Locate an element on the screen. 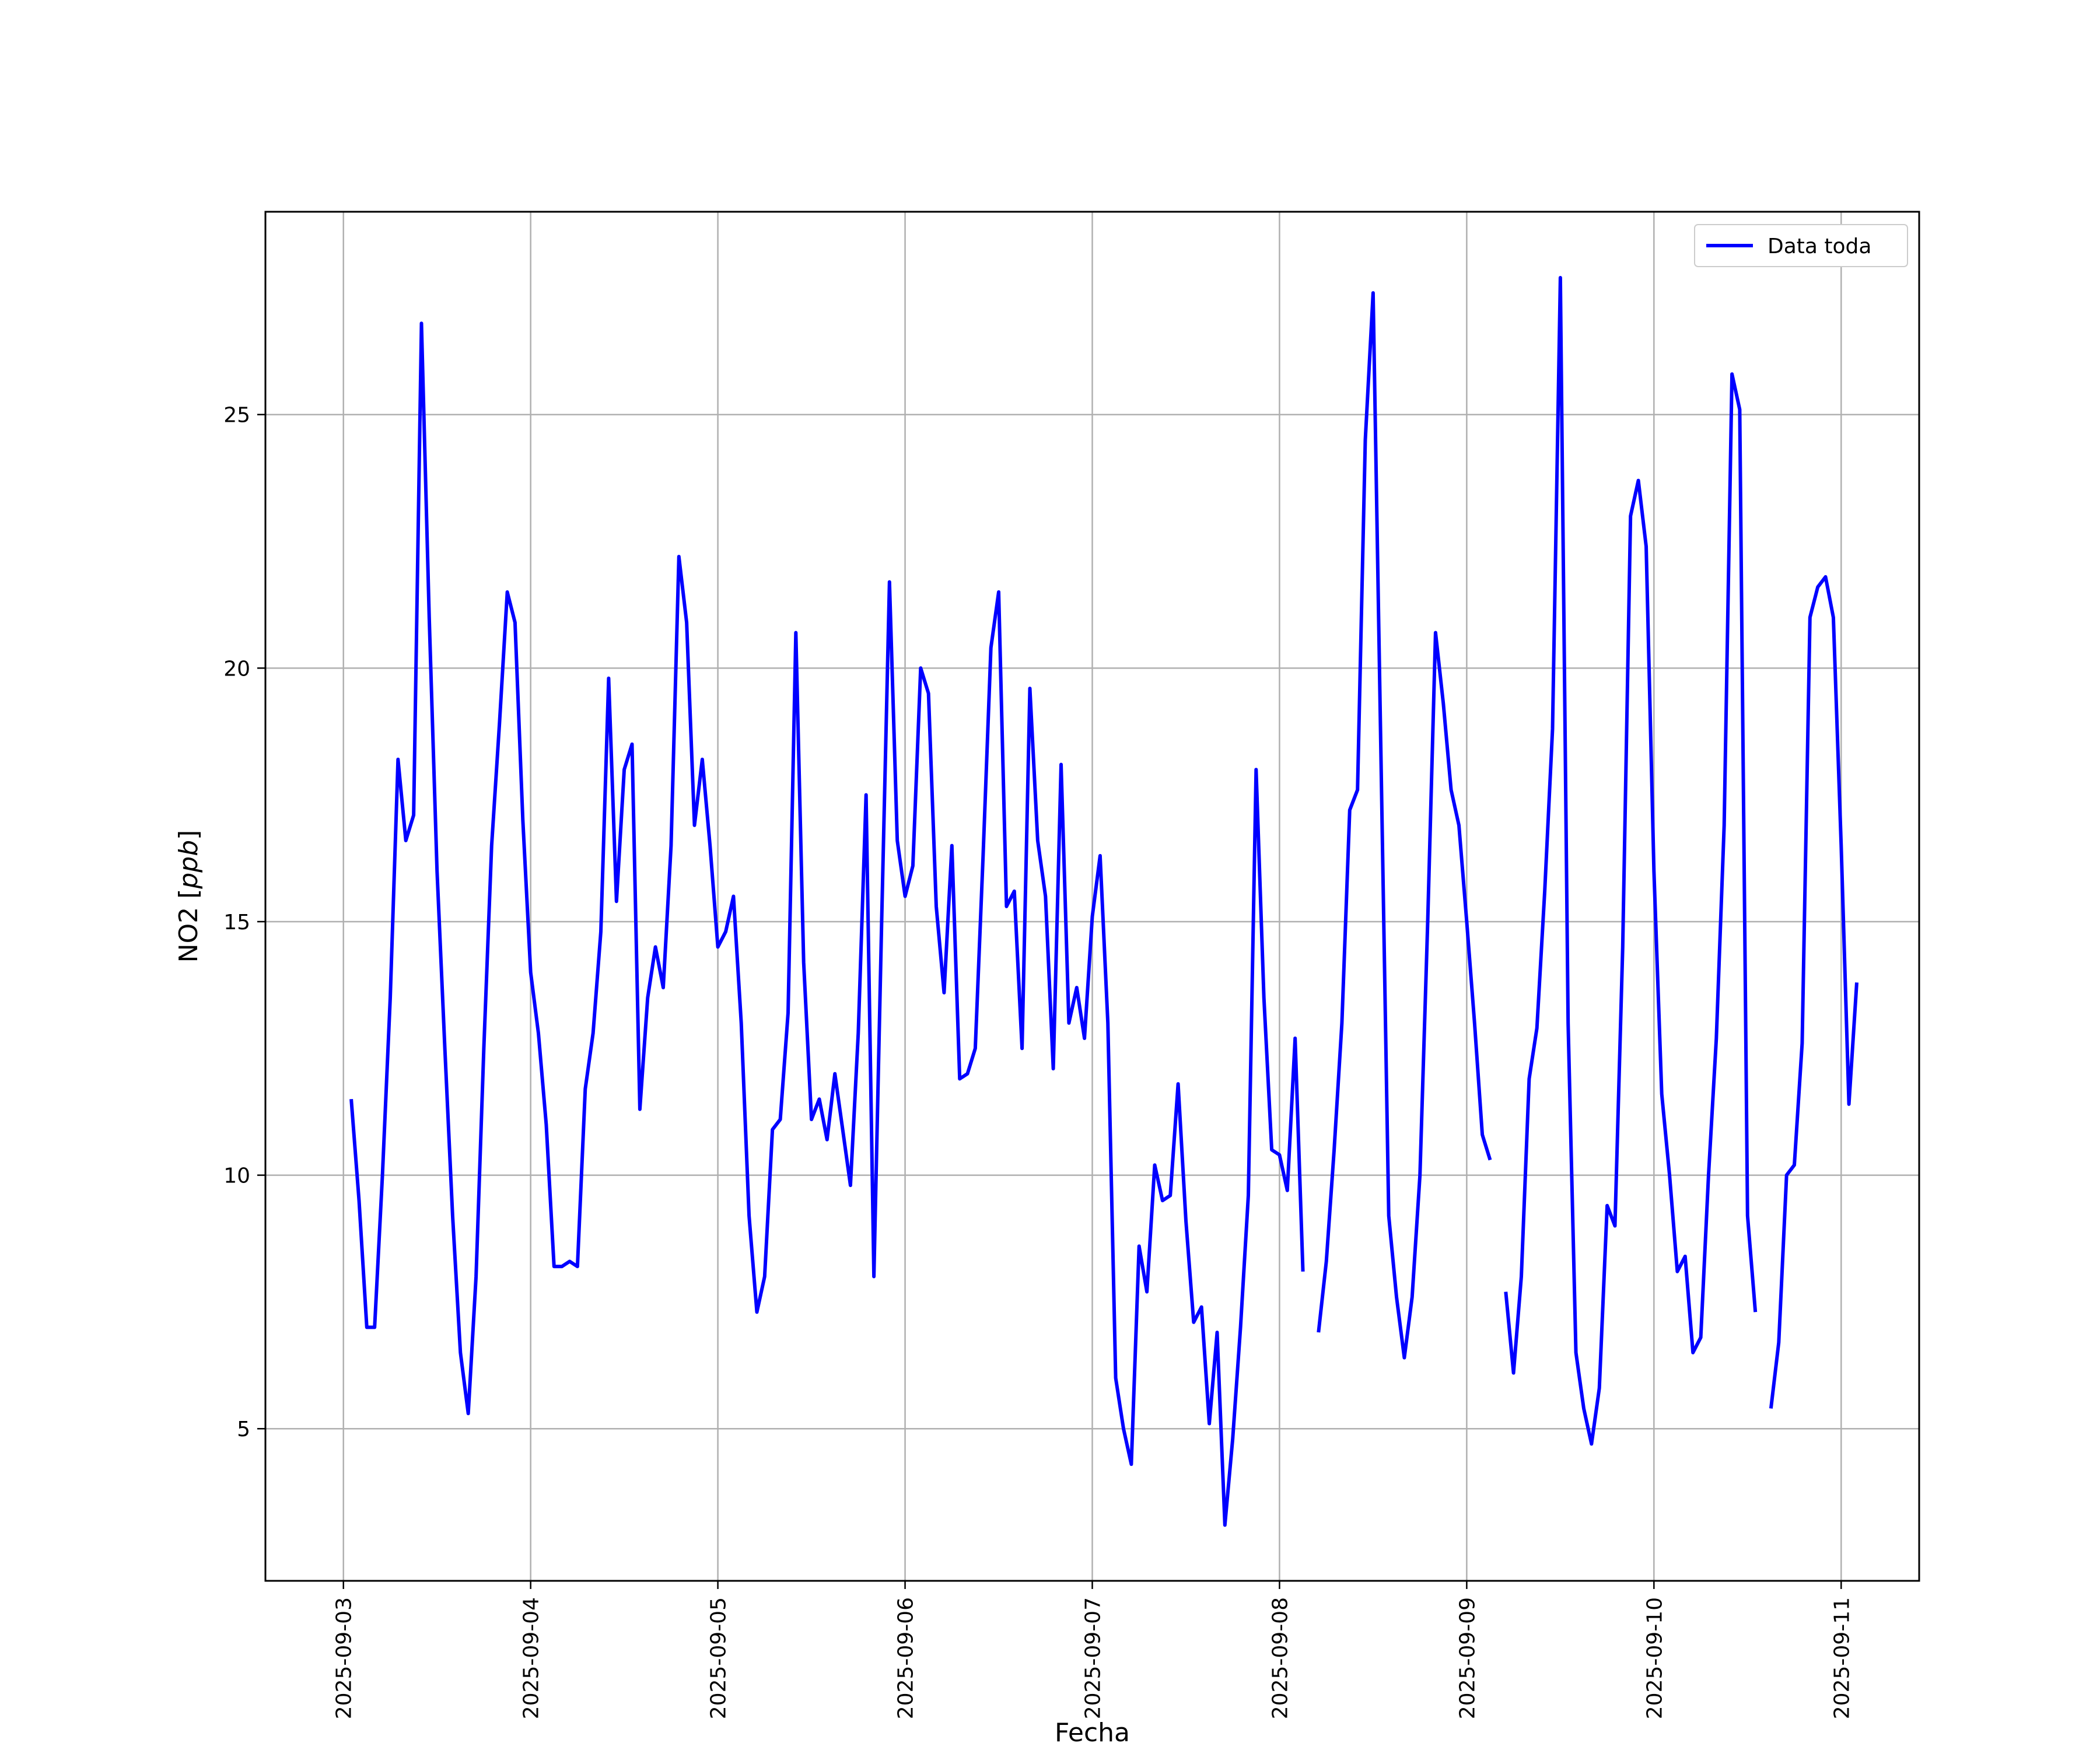 Image resolution: width=2100 pixels, height=1750 pixels. y-axis-label-close: ] is located at coordinates (189, 835).